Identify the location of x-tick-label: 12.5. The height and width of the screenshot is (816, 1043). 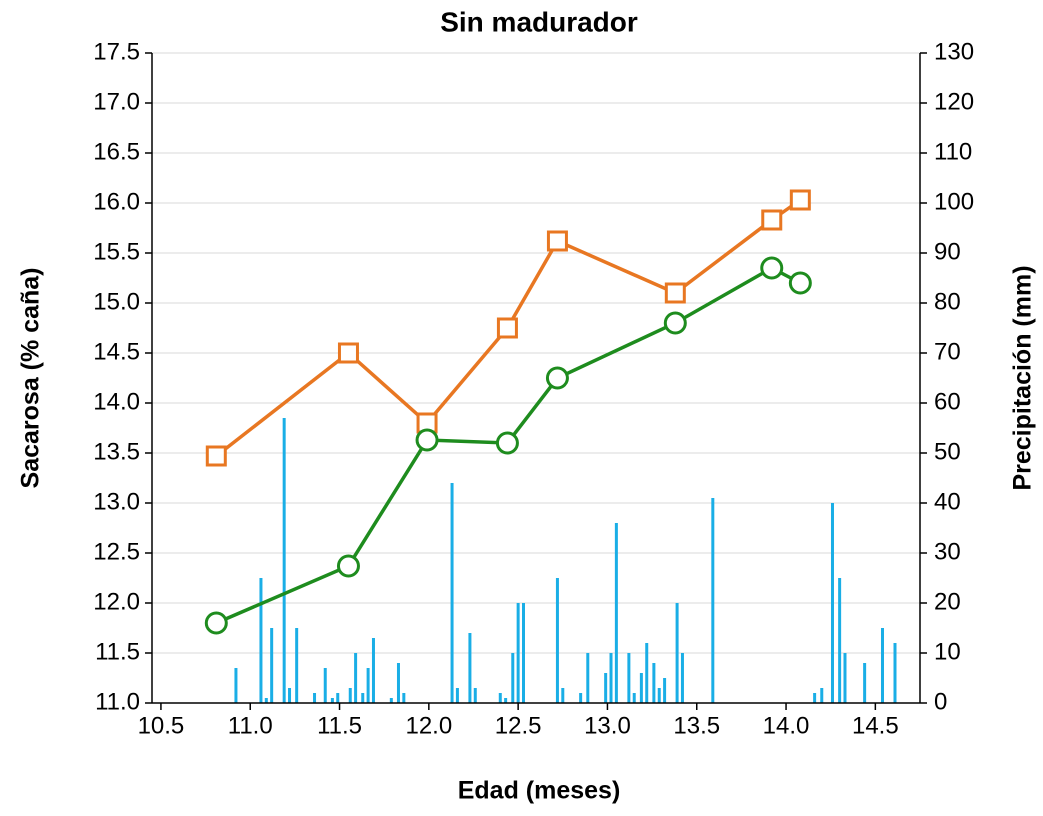
(518, 725).